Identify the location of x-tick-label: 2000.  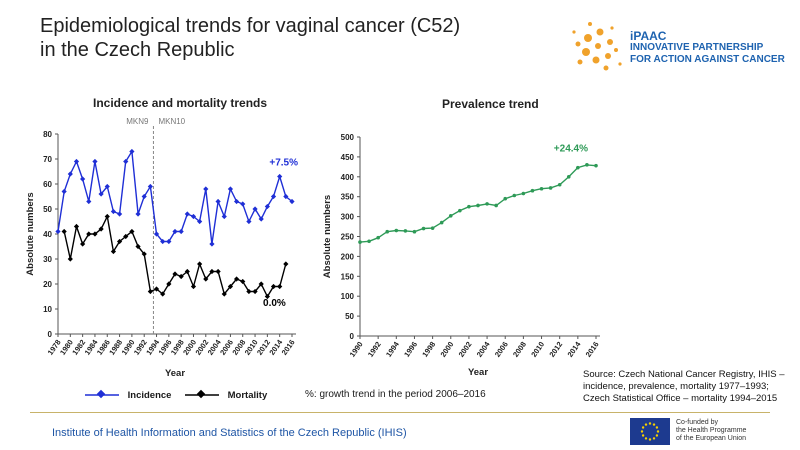
(446, 349).